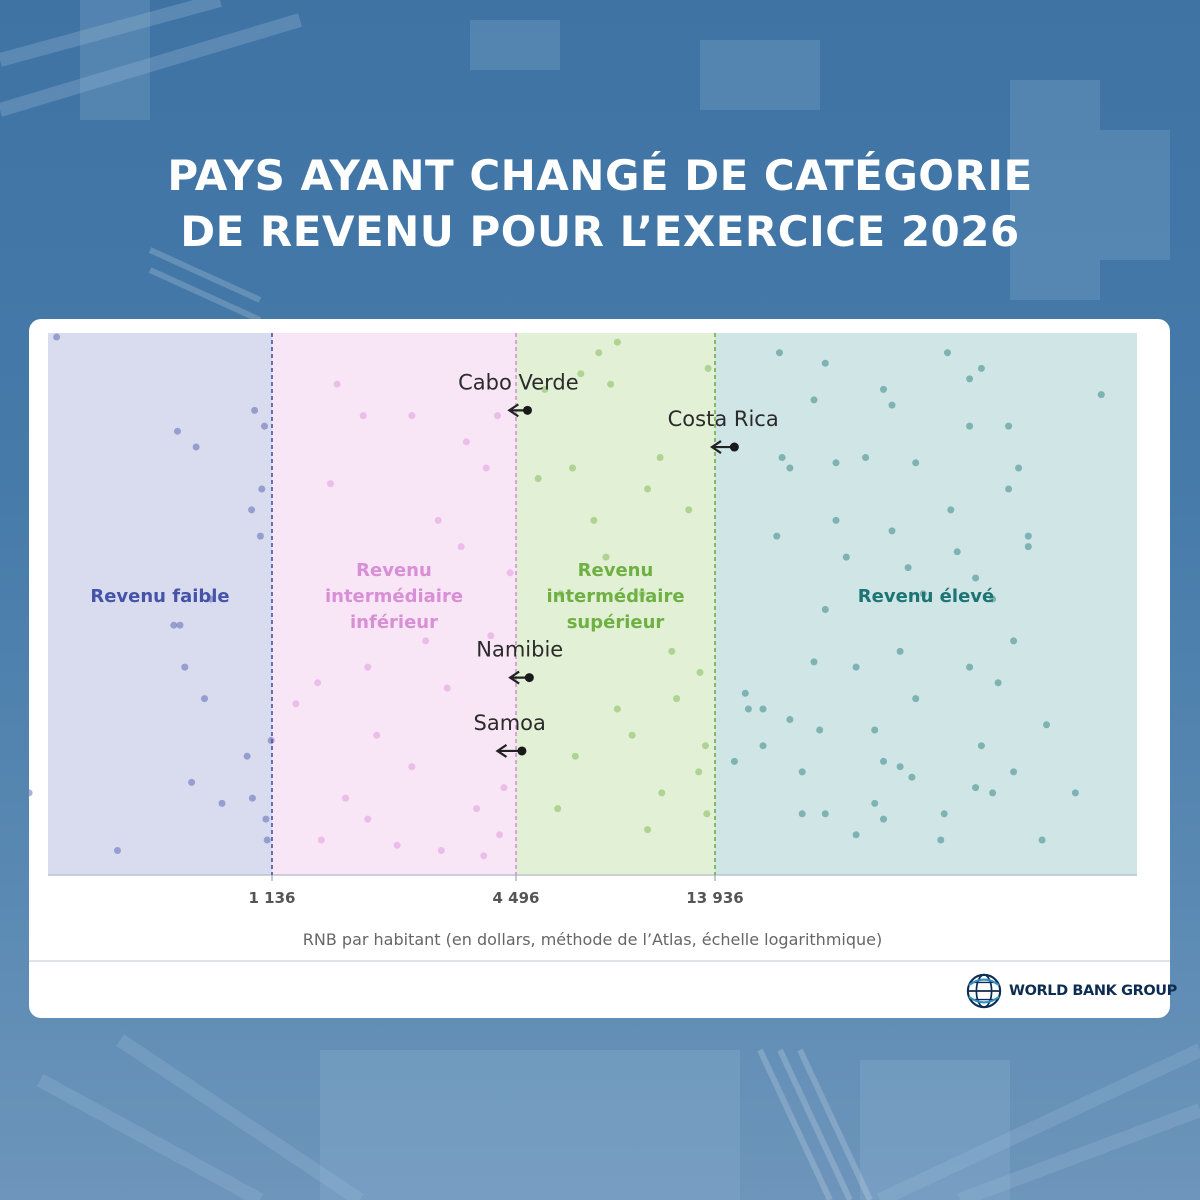 The height and width of the screenshot is (1200, 1200). Describe the element at coordinates (516, 898) in the screenshot. I see `tick-label-2: 4 496` at that location.